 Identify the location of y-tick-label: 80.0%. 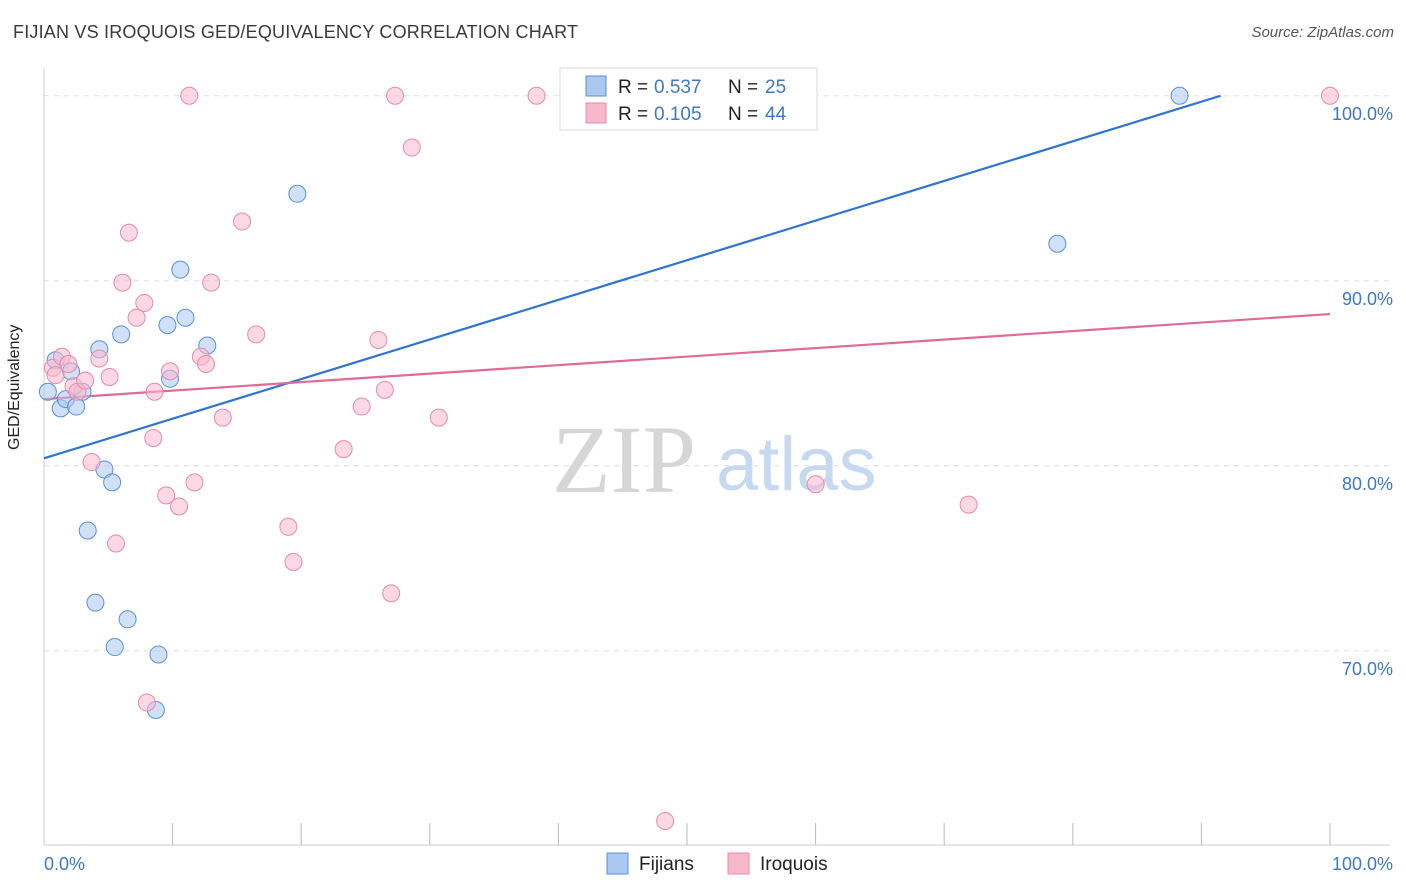
(1367, 484).